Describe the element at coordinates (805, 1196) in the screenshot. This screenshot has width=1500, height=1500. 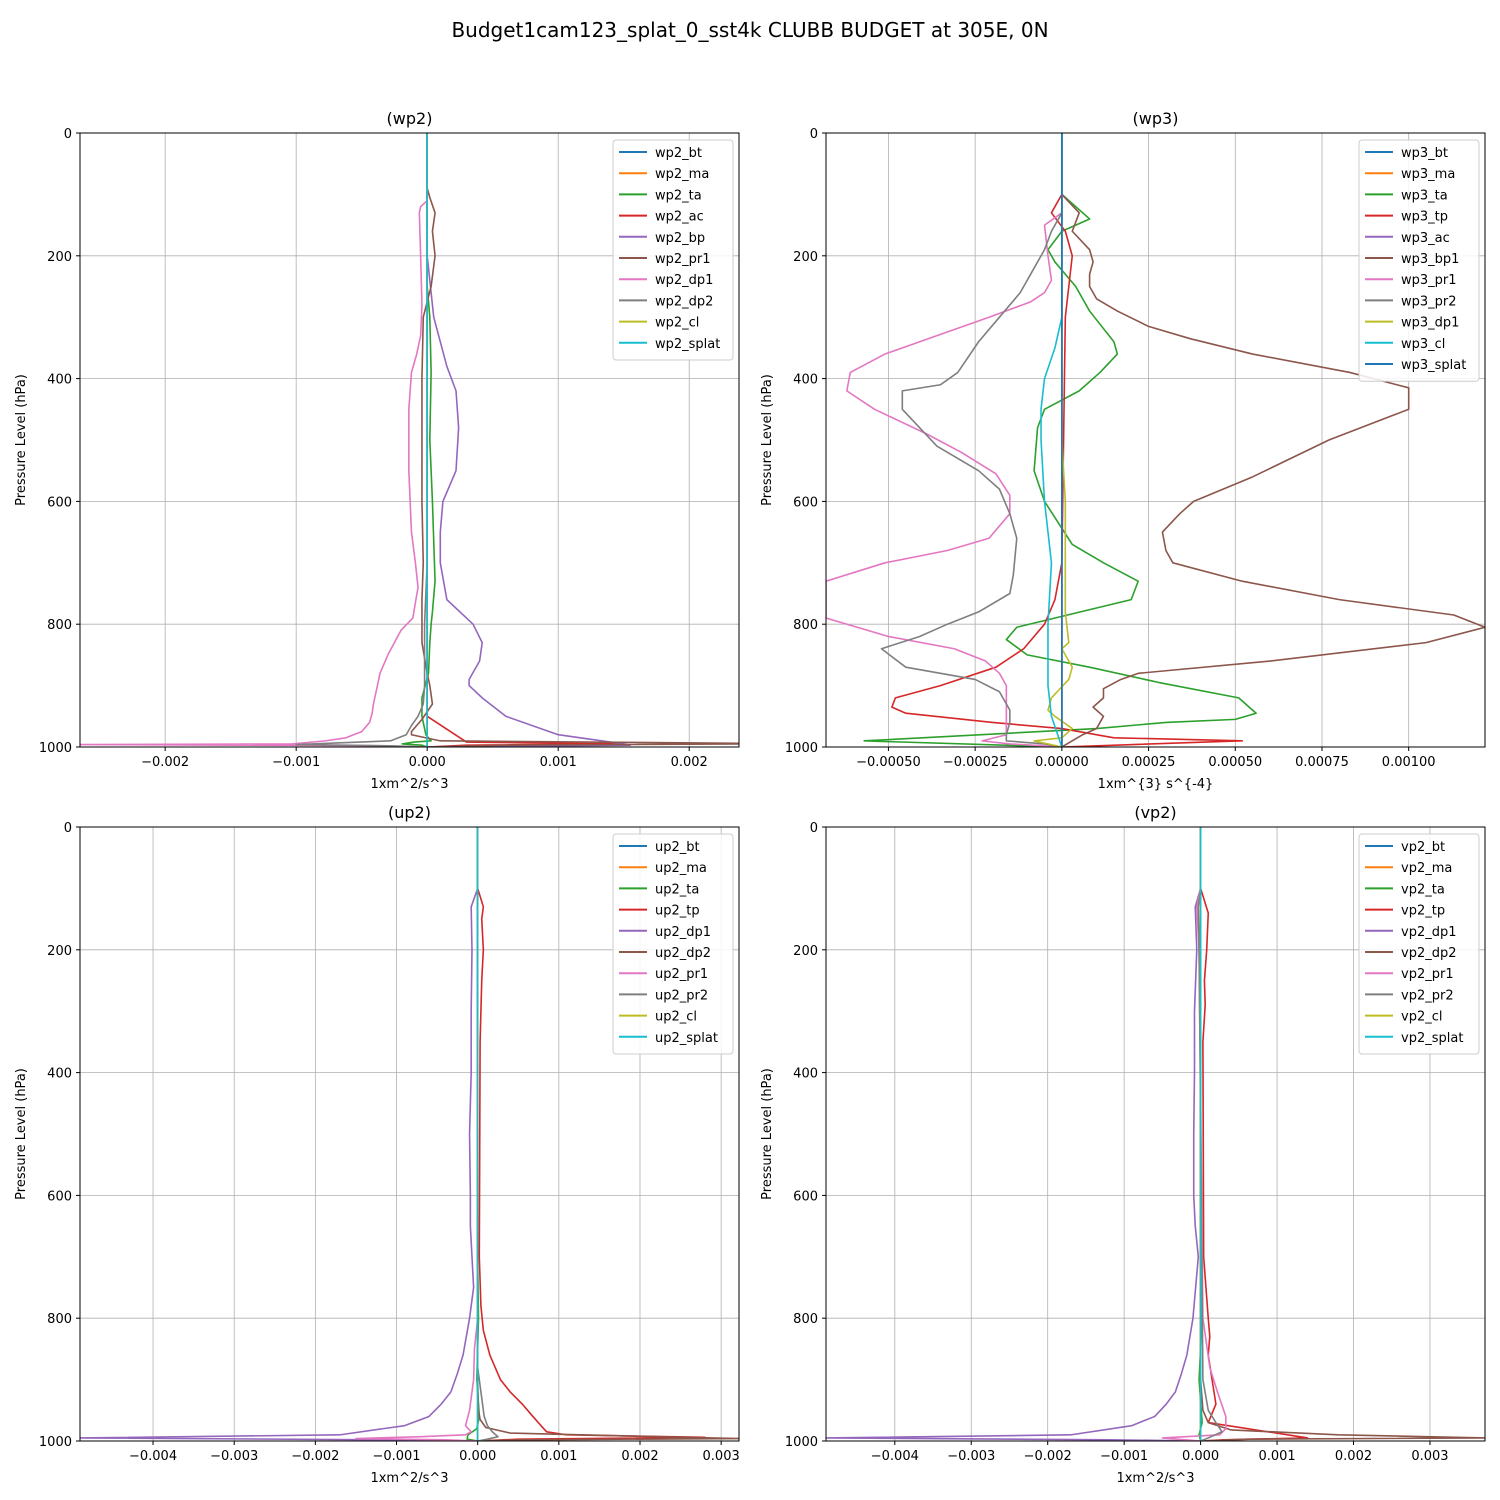
I see `panel-4-ytick-label: 600` at that location.